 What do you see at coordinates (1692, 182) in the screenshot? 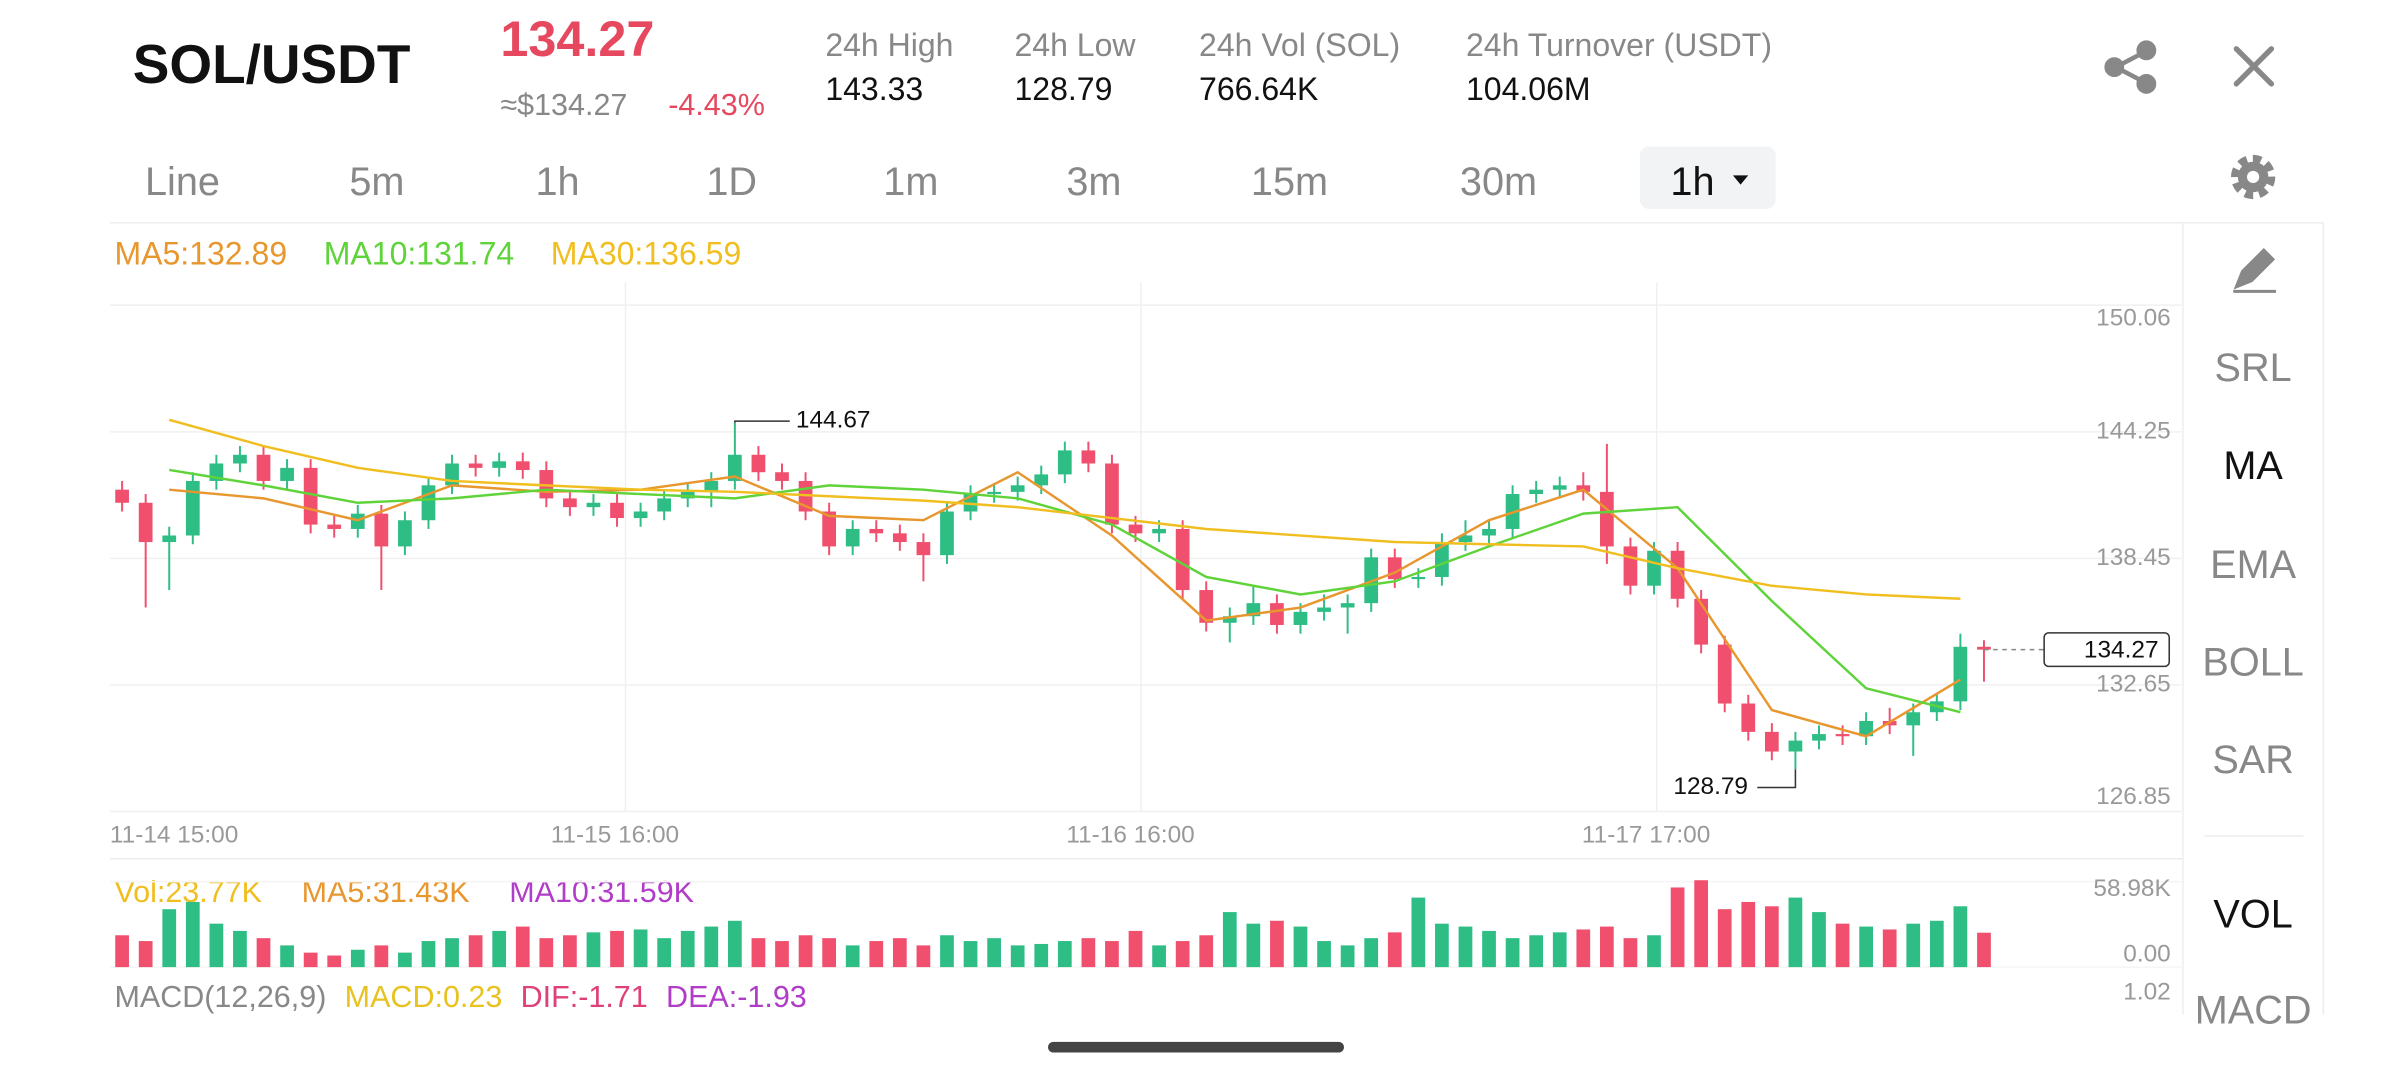
I see `interval-dropdown: 1h` at bounding box center [1692, 182].